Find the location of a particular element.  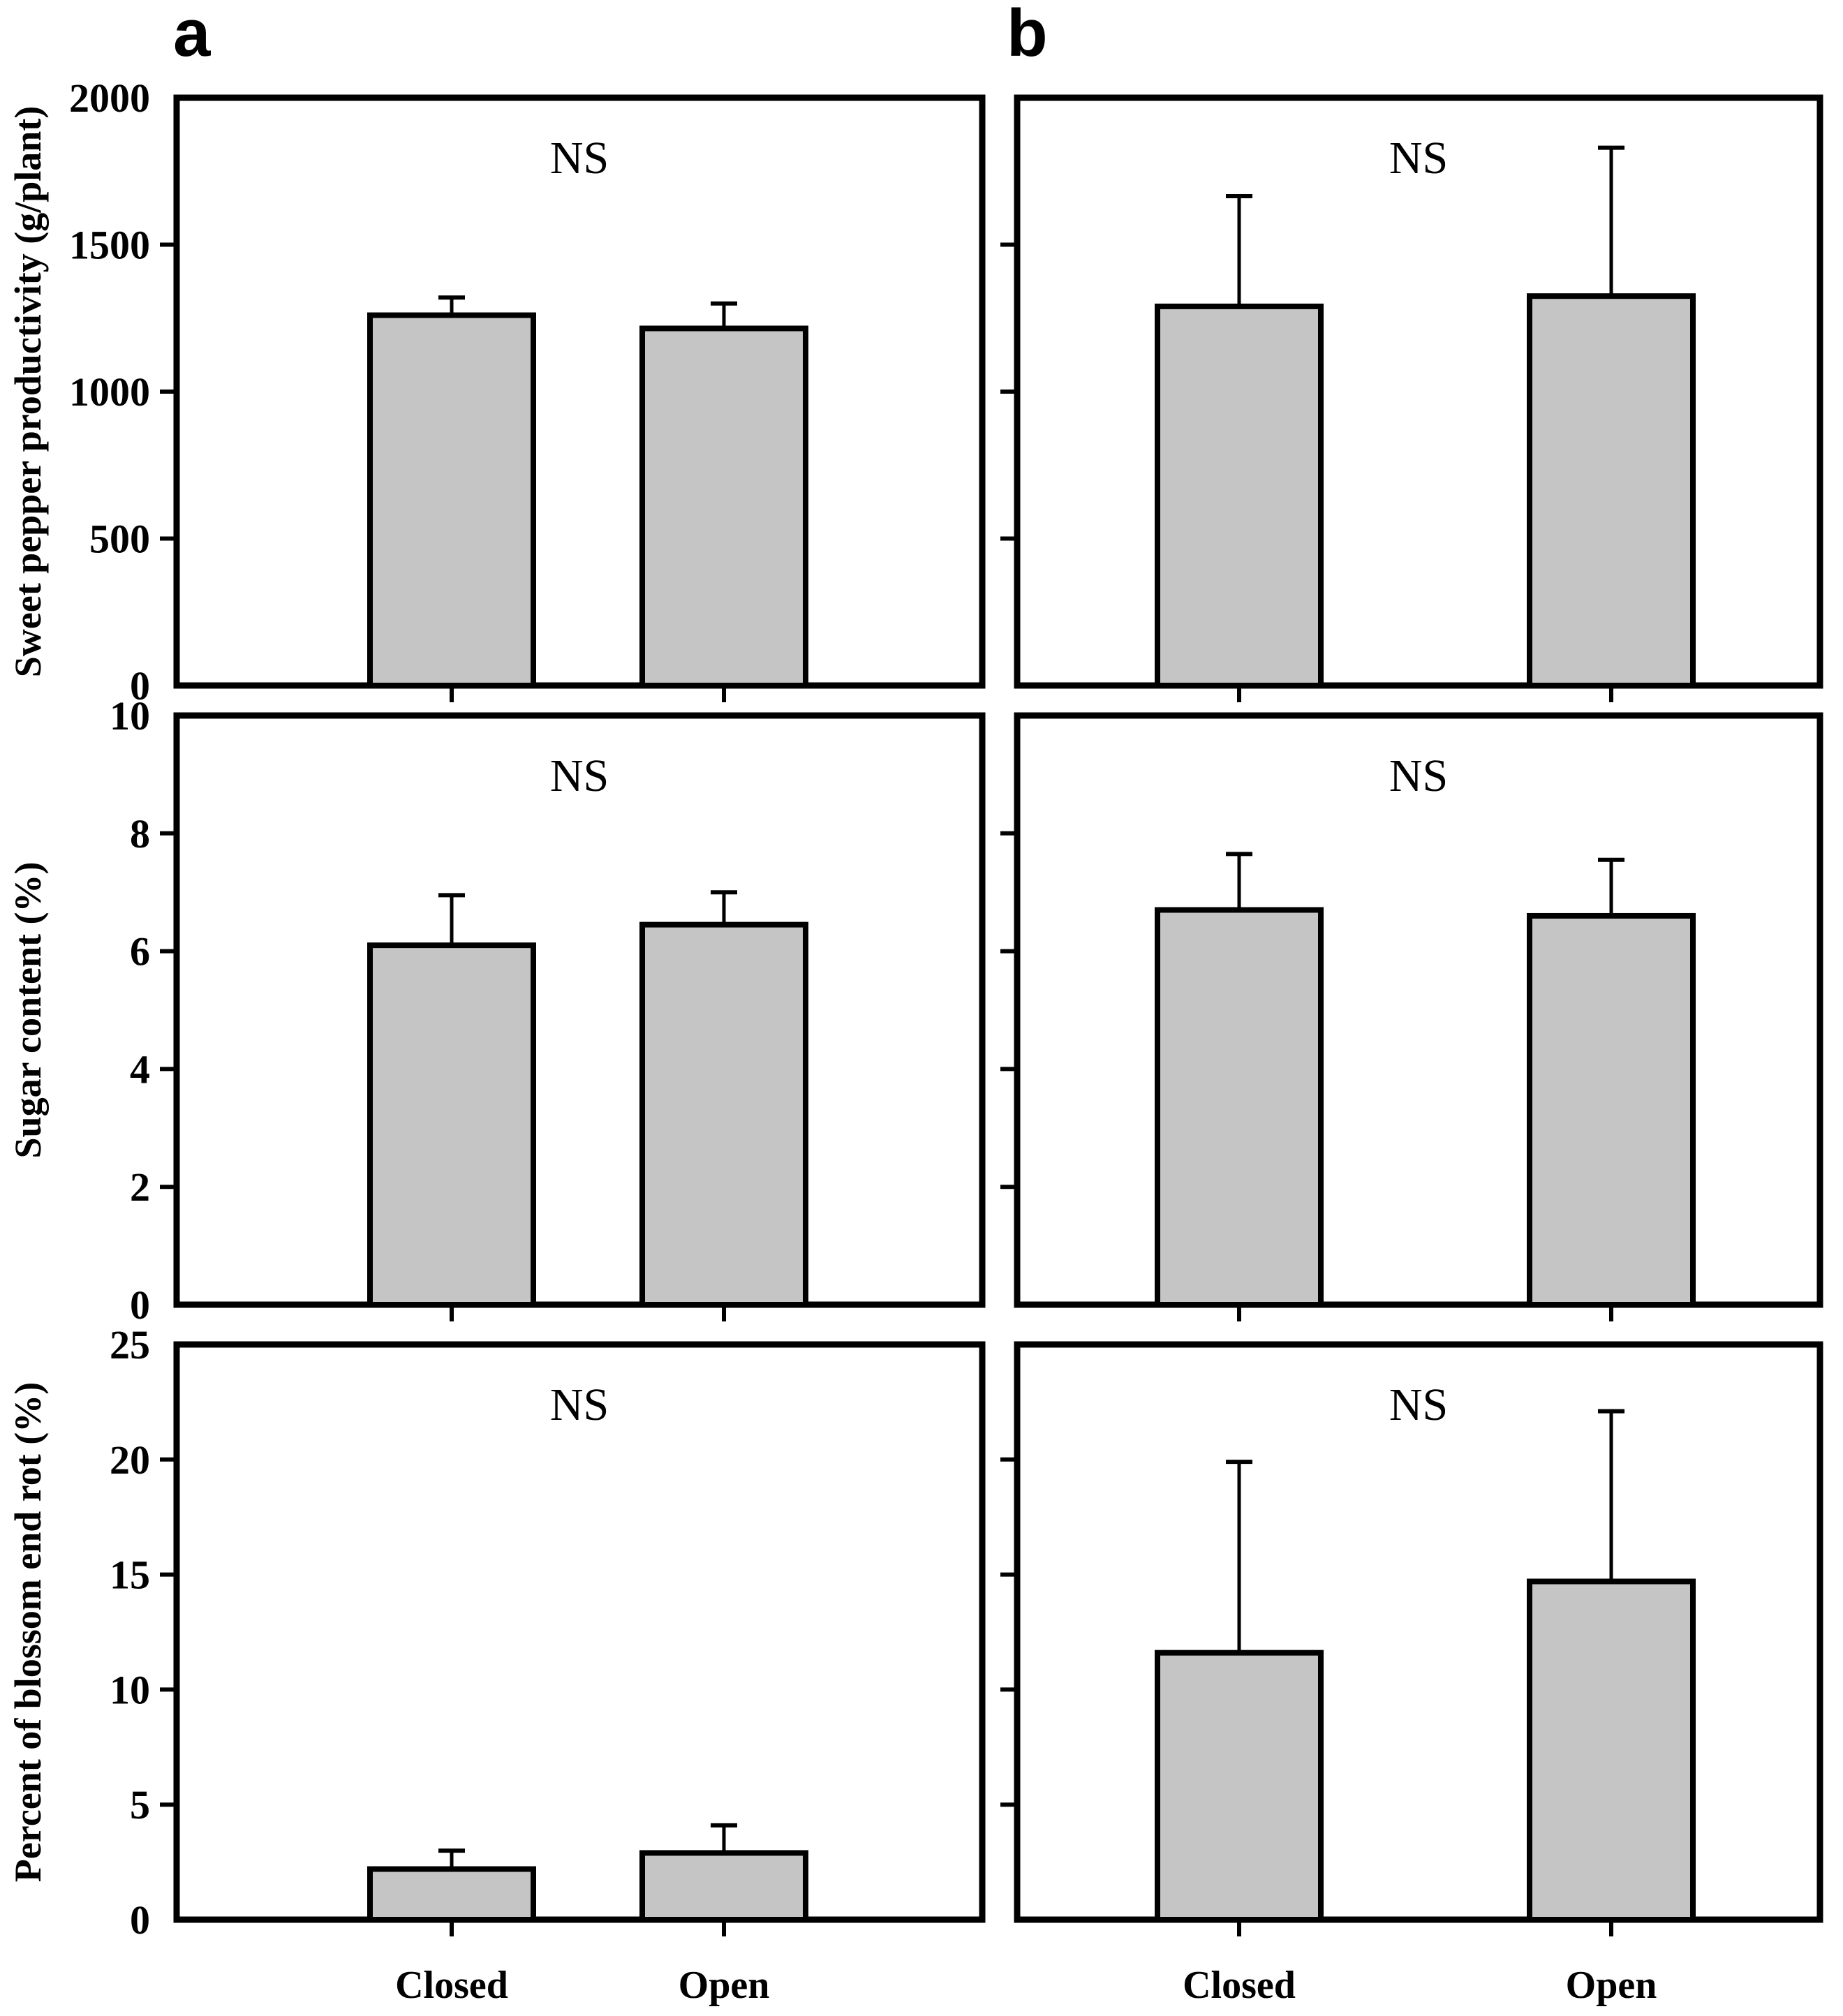

y-axis-title: Sweet pepper productivity (g/plant) is located at coordinates (28, 392).